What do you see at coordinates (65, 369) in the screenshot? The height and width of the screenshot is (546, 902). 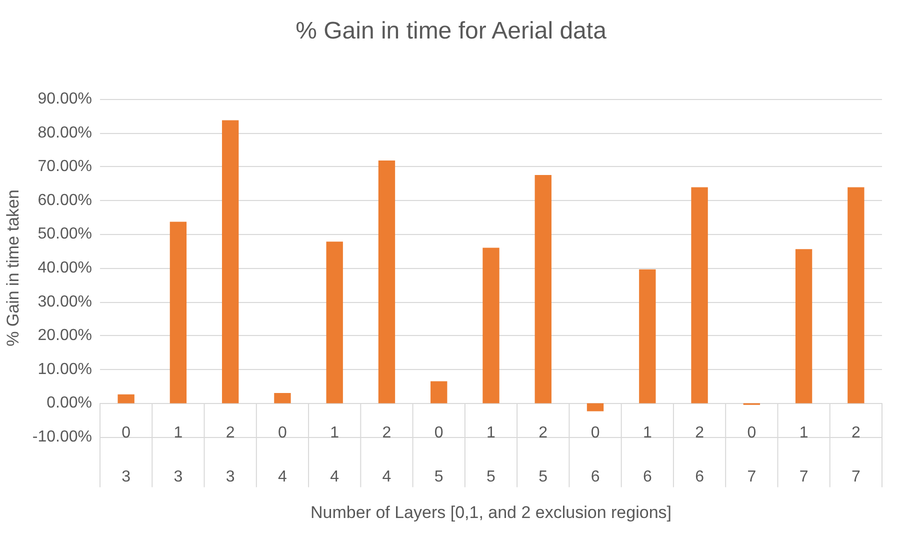 I see `y-tick-label: 10.00%` at bounding box center [65, 369].